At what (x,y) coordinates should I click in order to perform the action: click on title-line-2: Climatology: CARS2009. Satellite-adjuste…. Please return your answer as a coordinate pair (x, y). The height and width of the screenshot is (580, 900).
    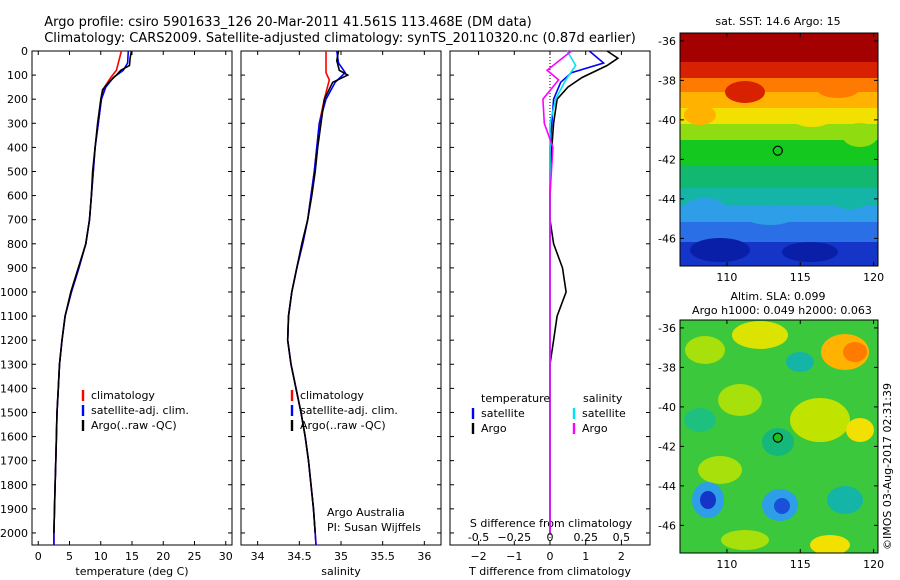
    Looking at the image, I should click on (340, 38).